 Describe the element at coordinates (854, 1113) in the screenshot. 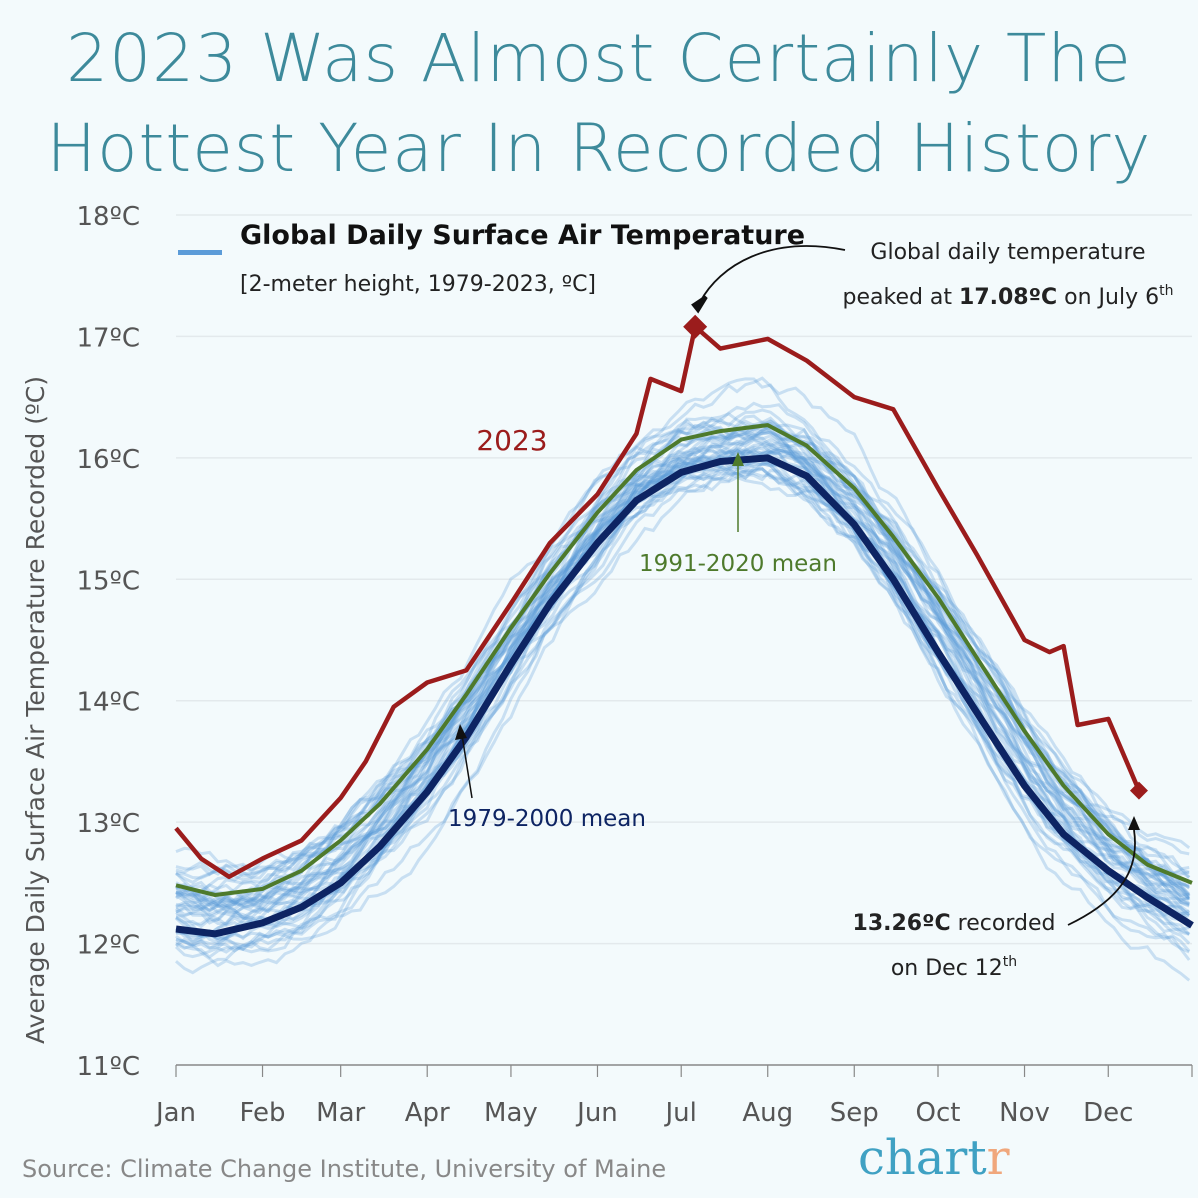

I see `x-tick-label: Sep` at that location.